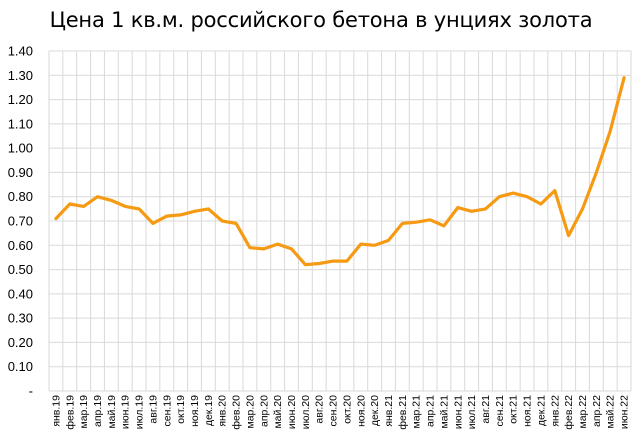 This screenshot has height=439, width=642. I want to click on x-tick-label: апр.22, so click(597, 411).